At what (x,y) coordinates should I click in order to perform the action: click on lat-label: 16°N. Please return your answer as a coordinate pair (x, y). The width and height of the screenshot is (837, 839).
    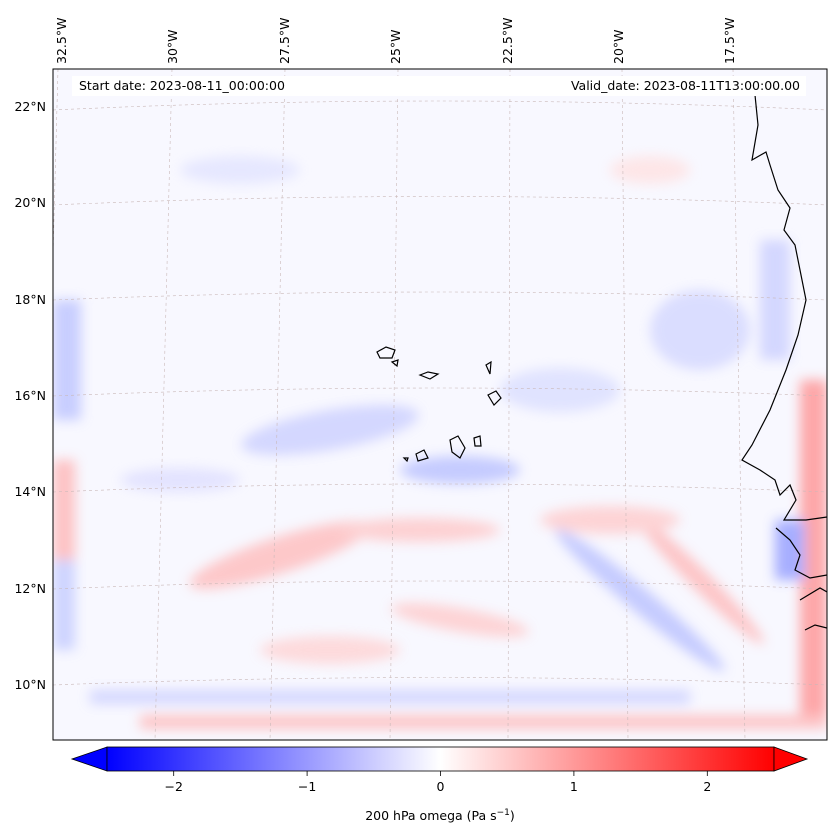
    Looking at the image, I should click on (30, 395).